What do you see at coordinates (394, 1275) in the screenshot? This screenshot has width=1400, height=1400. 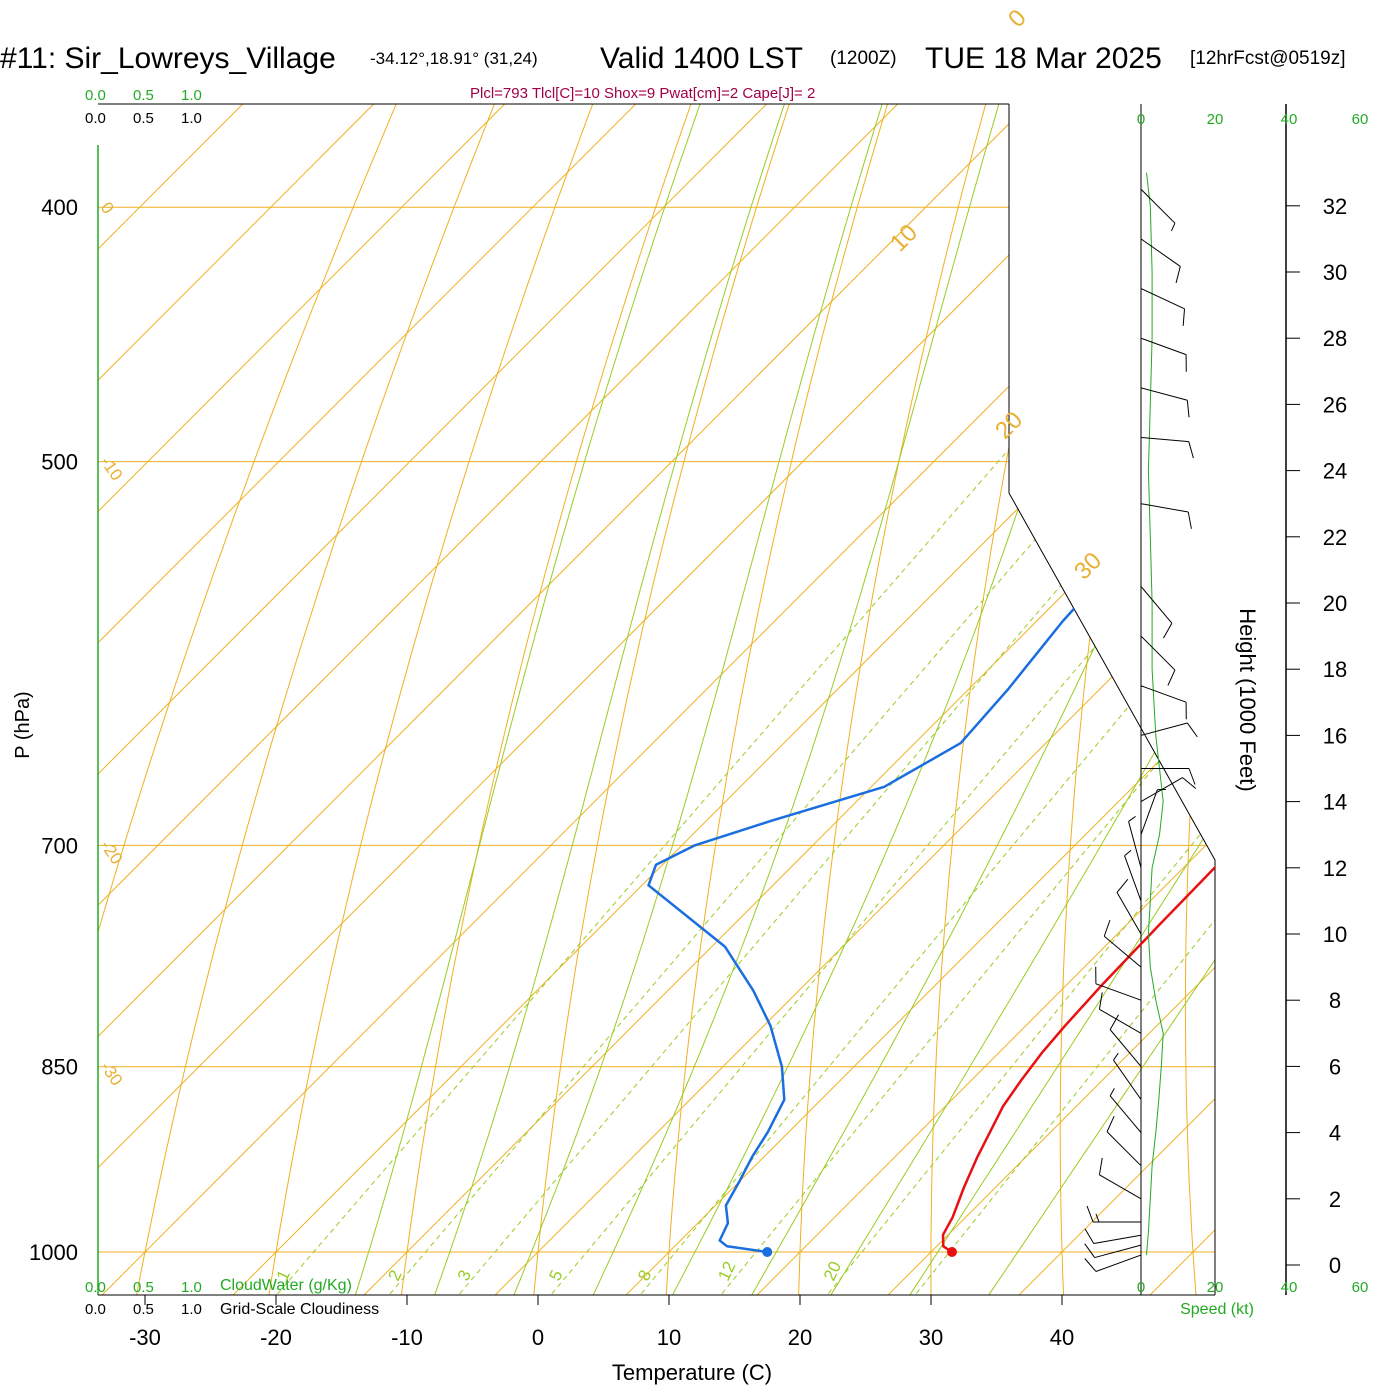 I see `mixing-ratio-label: 2` at bounding box center [394, 1275].